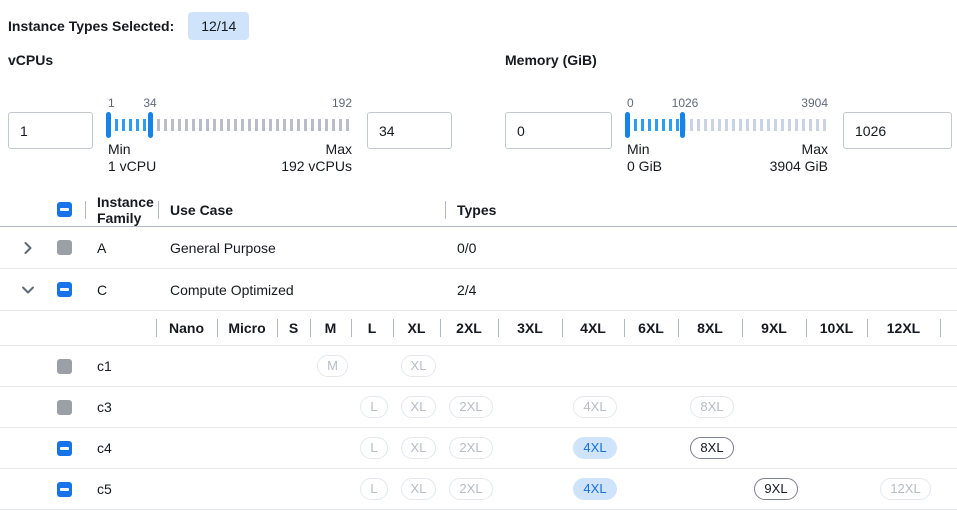  What do you see at coordinates (104, 366) in the screenshot?
I see `c1-name: c1` at bounding box center [104, 366].